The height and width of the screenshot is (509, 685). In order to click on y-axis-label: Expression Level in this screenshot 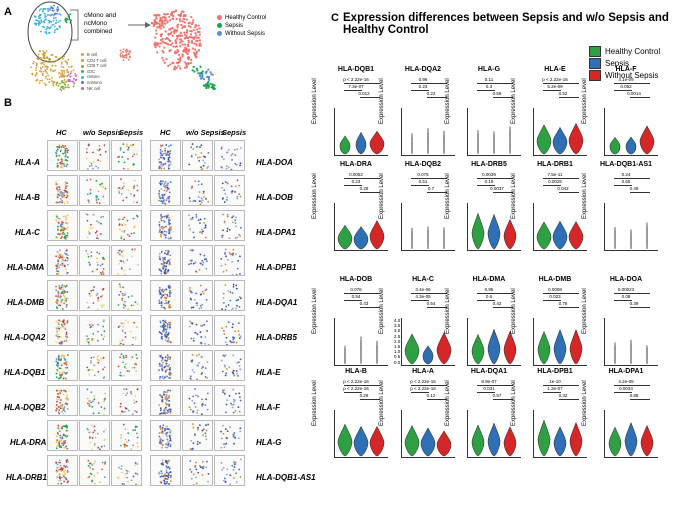, I will do `click(448, 101)`.